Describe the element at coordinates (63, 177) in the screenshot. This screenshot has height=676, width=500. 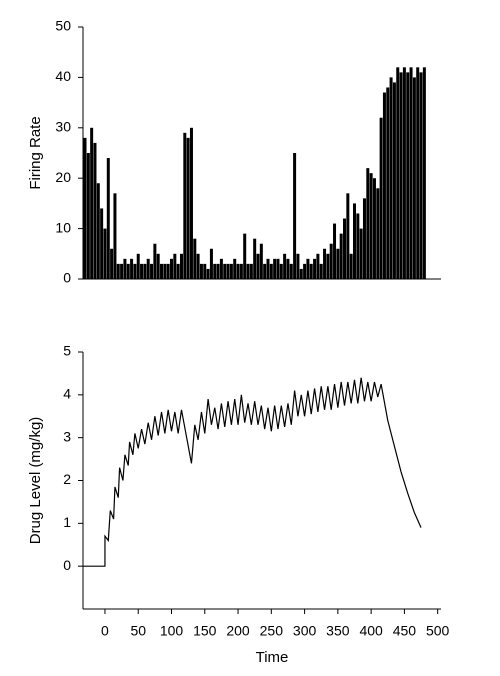
I see `y-tick-label: 20` at that location.